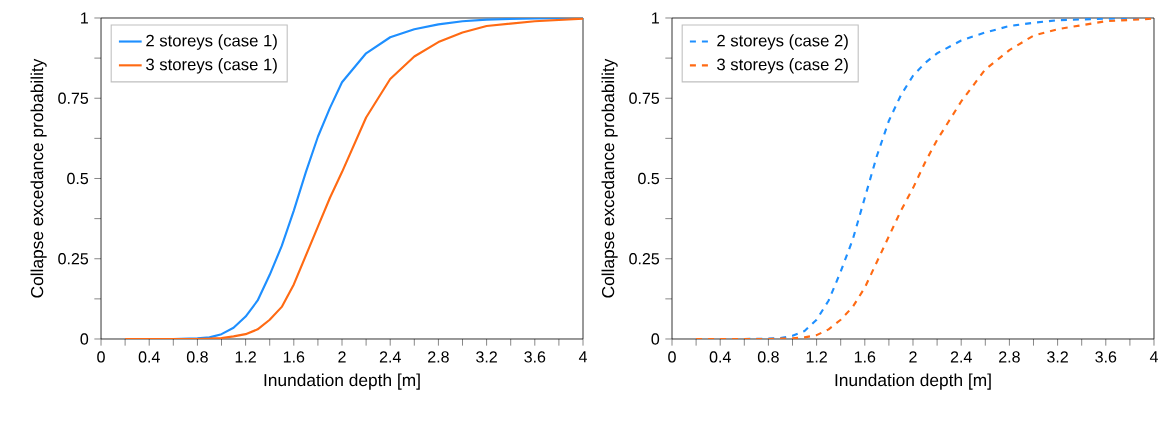 The width and height of the screenshot is (1164, 424). What do you see at coordinates (211, 66) in the screenshot?
I see `legend-label: 3 storeys (case 1)` at bounding box center [211, 66].